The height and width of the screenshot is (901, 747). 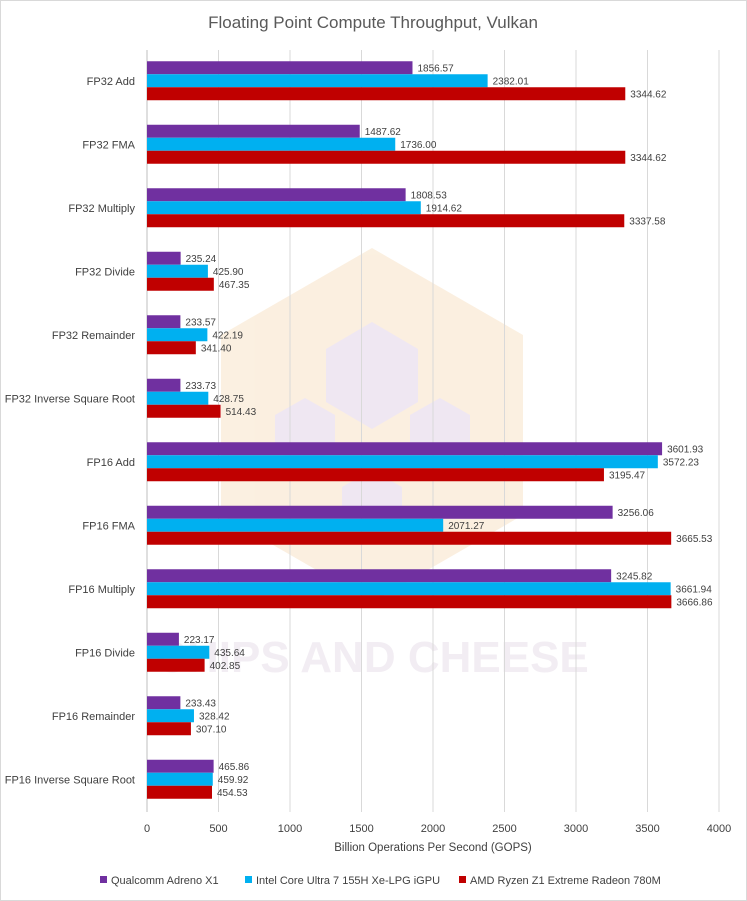 I want to click on data-label: 233.73, so click(x=200, y=386).